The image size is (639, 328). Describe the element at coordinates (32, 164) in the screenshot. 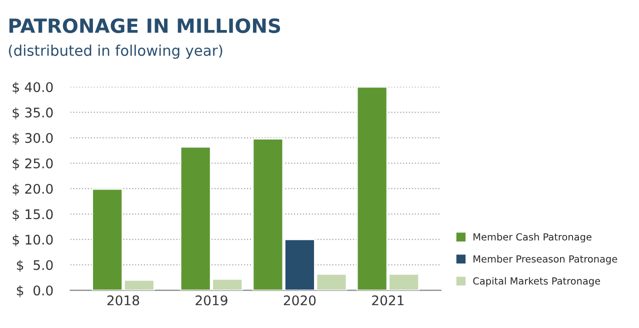

I see `y-tick-label: $ 25.0` at that location.